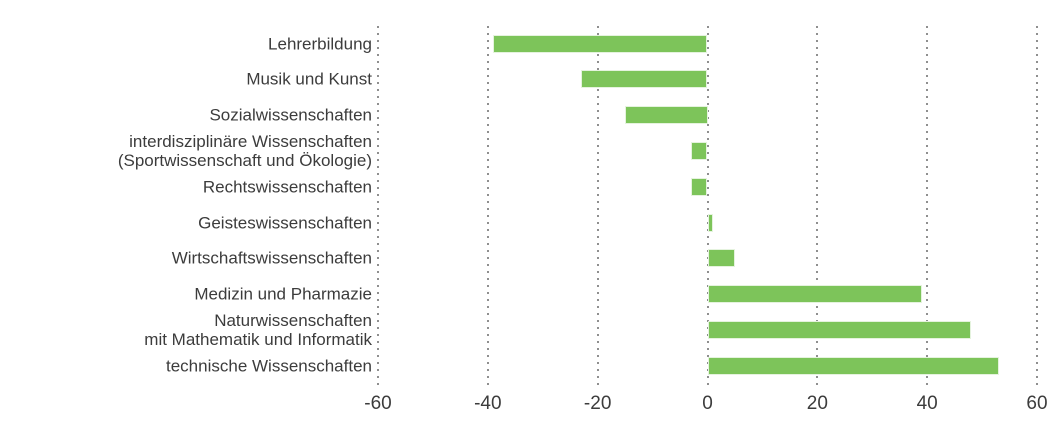  What do you see at coordinates (378, 403) in the screenshot?
I see `x-tick-label: -60` at bounding box center [378, 403].